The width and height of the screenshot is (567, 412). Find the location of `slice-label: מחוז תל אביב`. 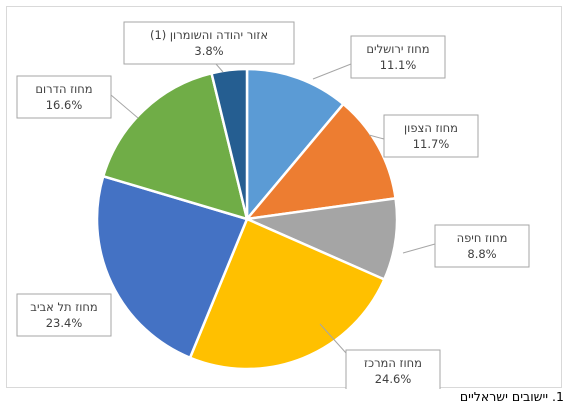

slice-label: מחוז תל אביב is located at coordinates (63, 307).